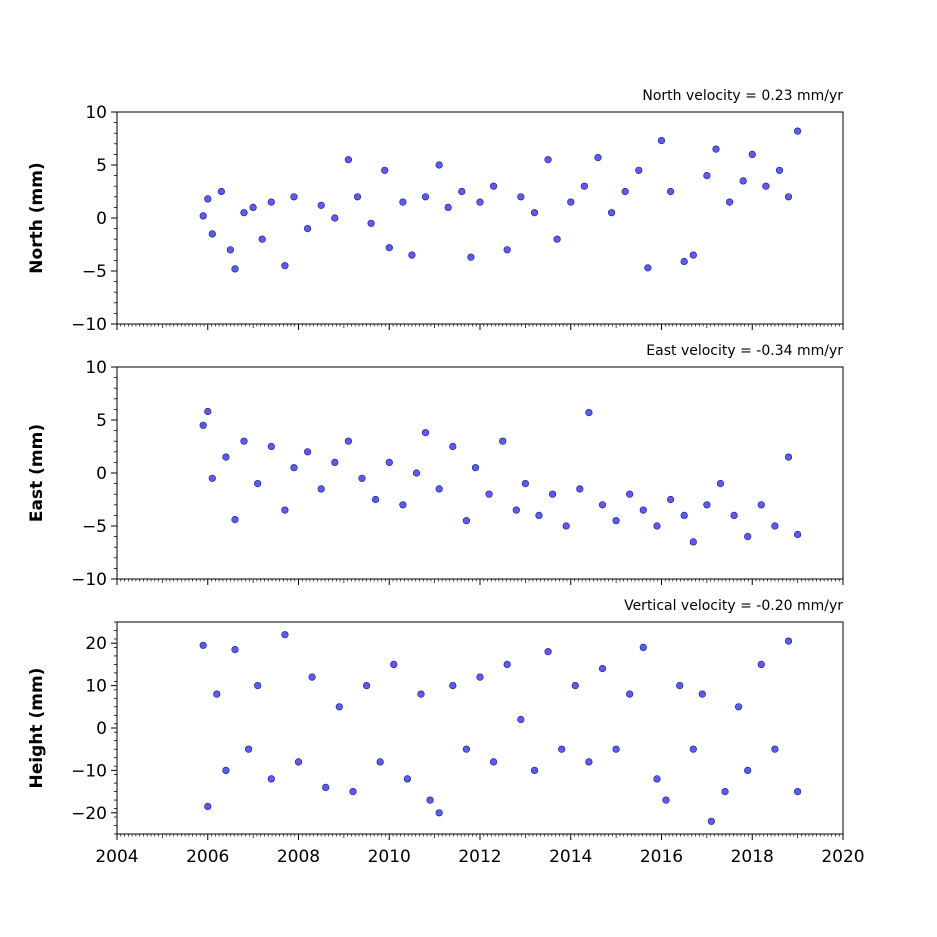 This screenshot has height=937, width=937. I want to click on east-y-tick-label: −5, so click(94, 527).